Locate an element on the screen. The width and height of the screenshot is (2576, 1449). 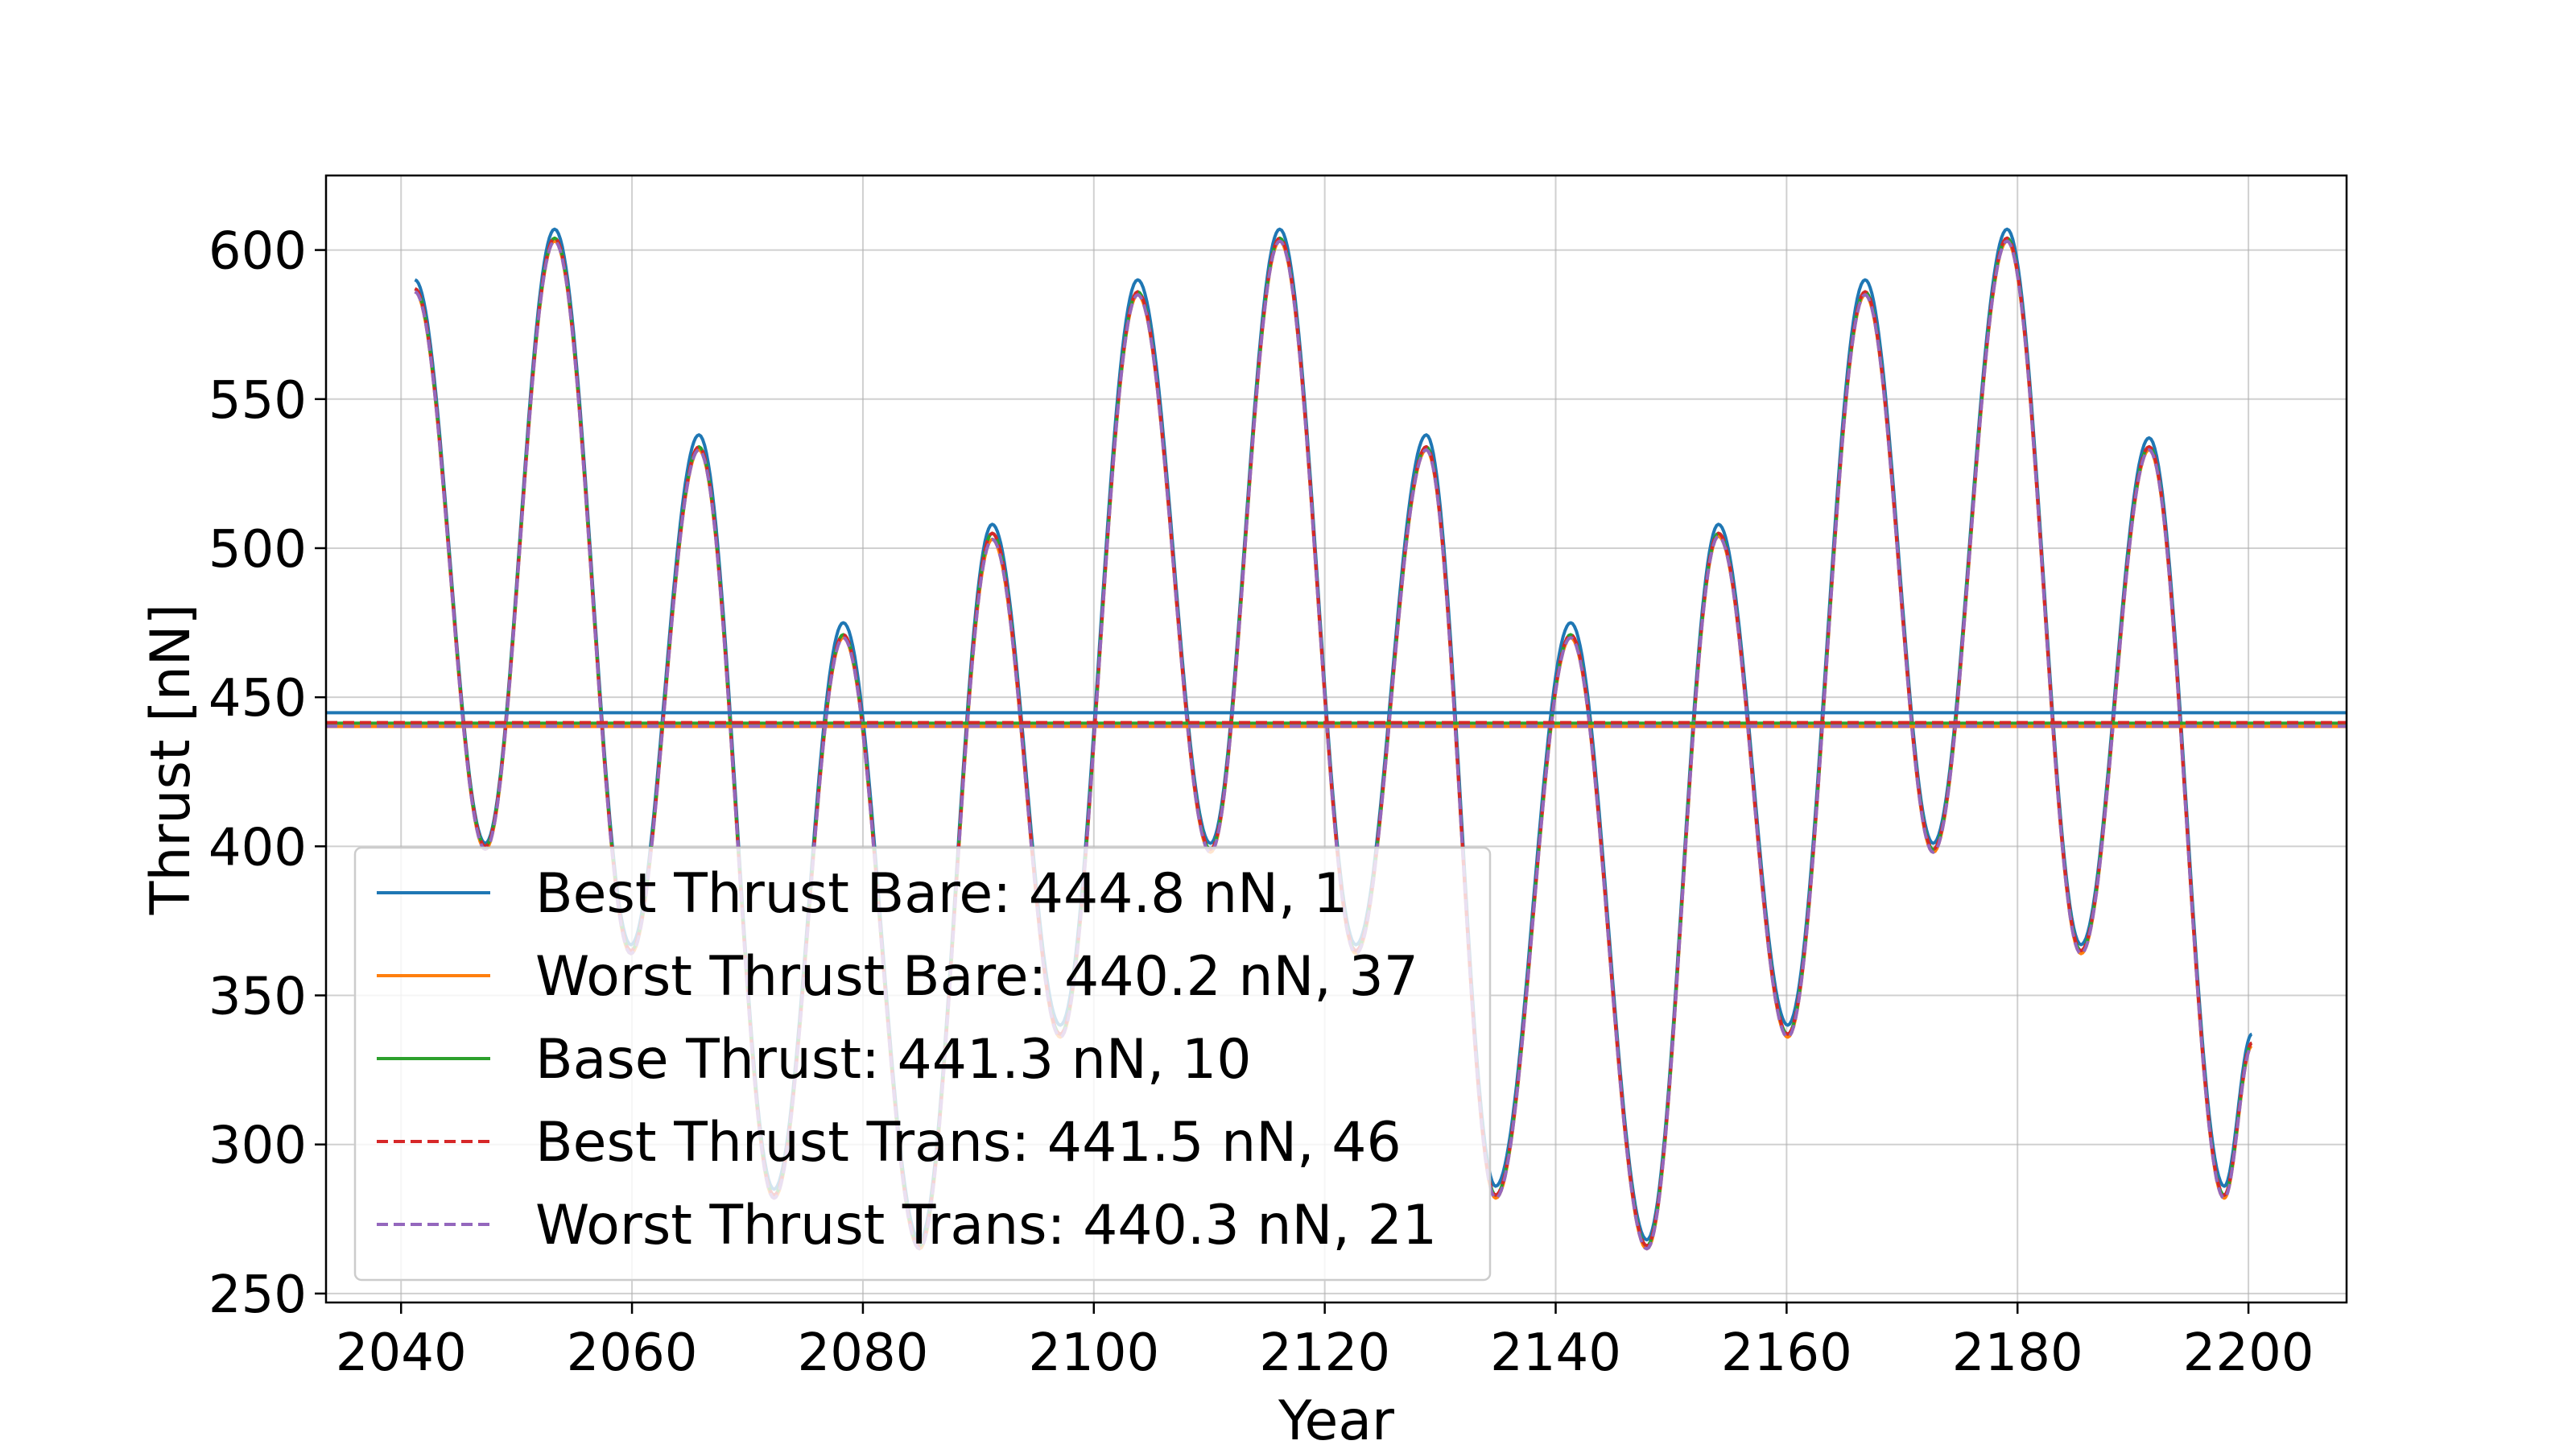
x-tick-label: 2080 is located at coordinates (863, 1353).